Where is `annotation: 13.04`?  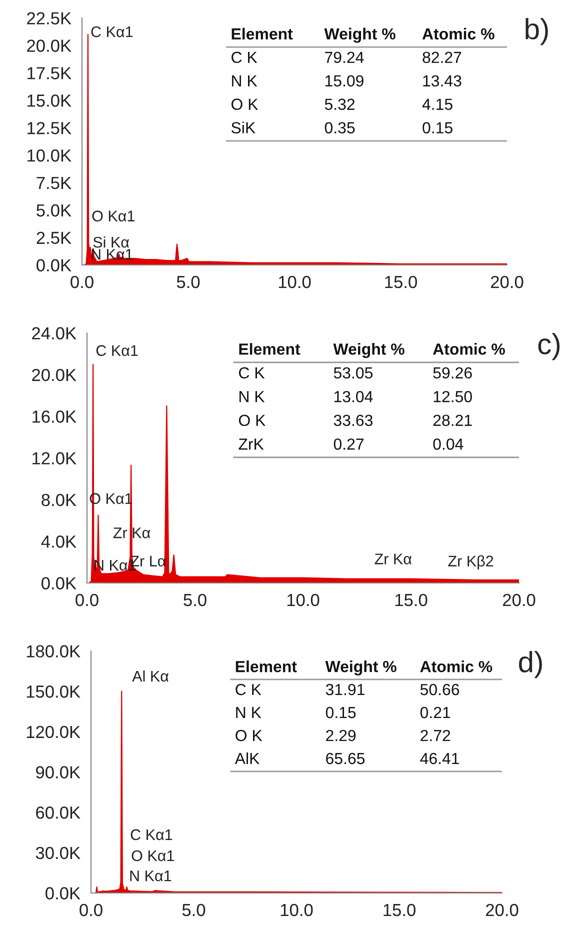 annotation: 13.04 is located at coordinates (353, 396).